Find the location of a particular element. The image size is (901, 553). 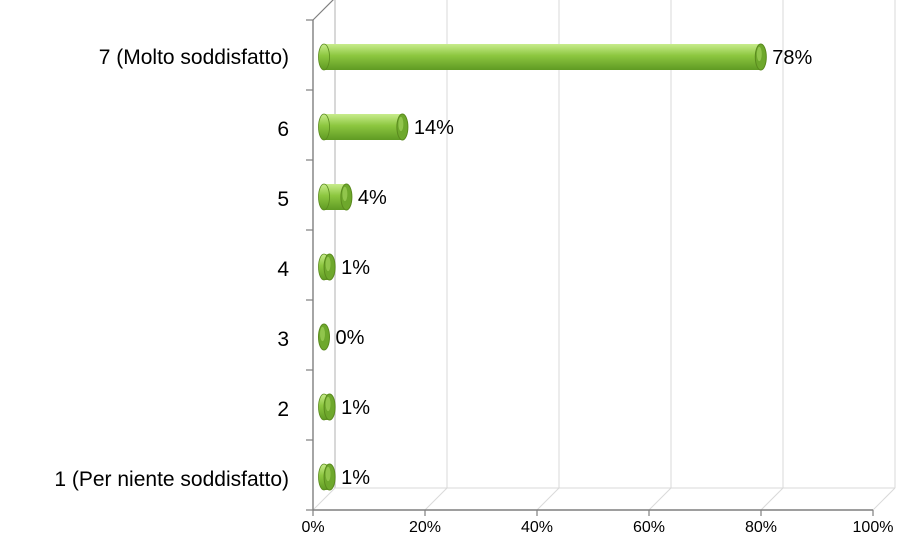

data-label: 78% is located at coordinates (792, 58).